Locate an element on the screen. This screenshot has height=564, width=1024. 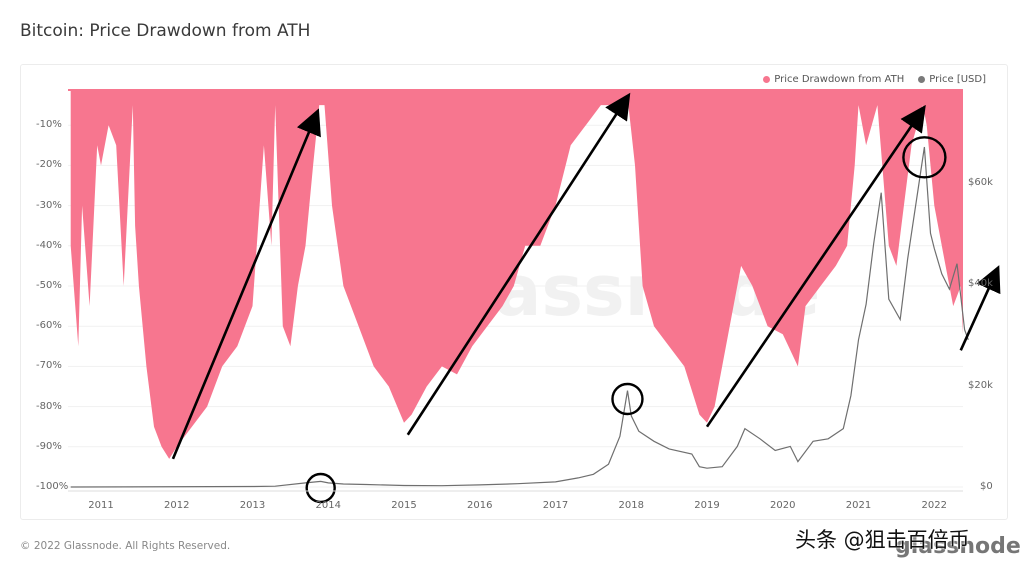
legend-dot-price-icon is located at coordinates (922, 79).